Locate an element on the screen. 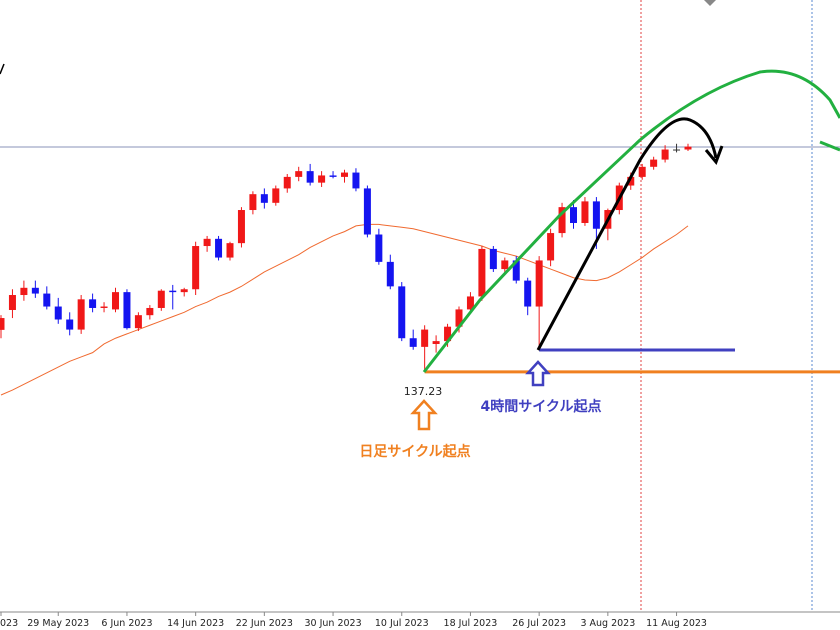 The height and width of the screenshot is (630, 840). shift-marker is located at coordinates (710, 3).